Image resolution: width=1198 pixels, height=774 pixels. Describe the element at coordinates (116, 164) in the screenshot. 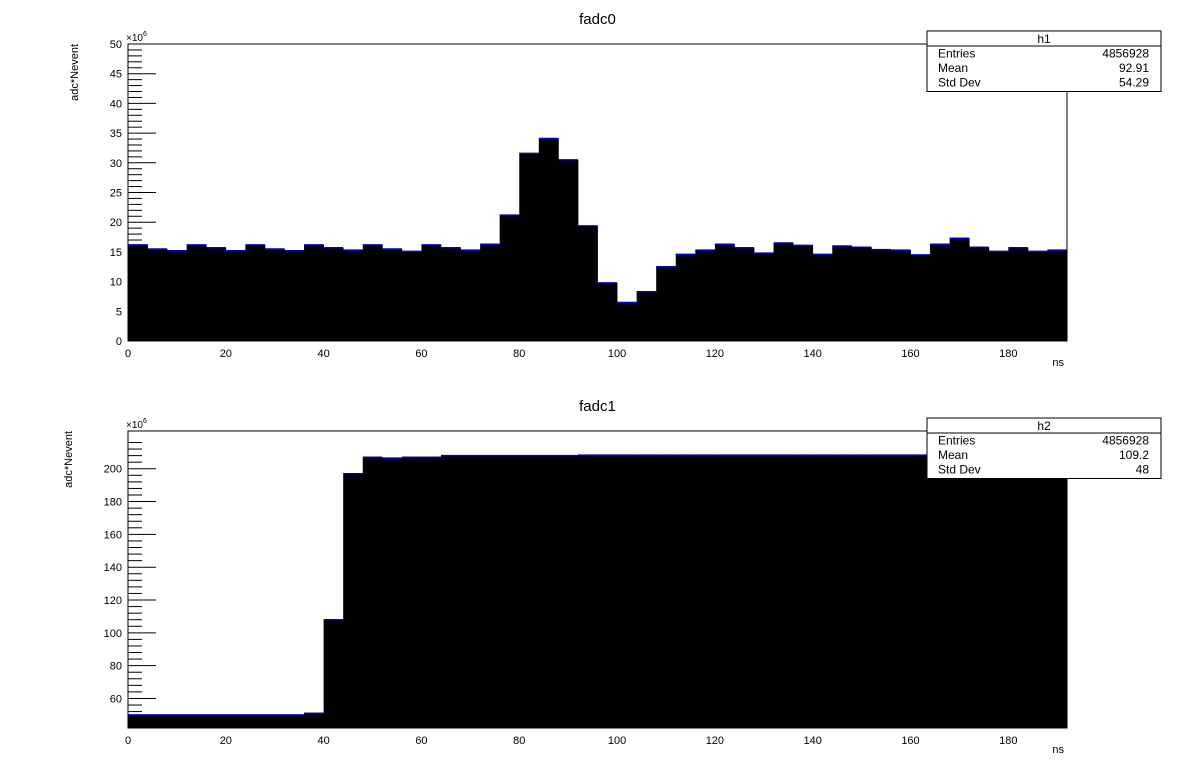

I see `y-tick-label: 30` at that location.